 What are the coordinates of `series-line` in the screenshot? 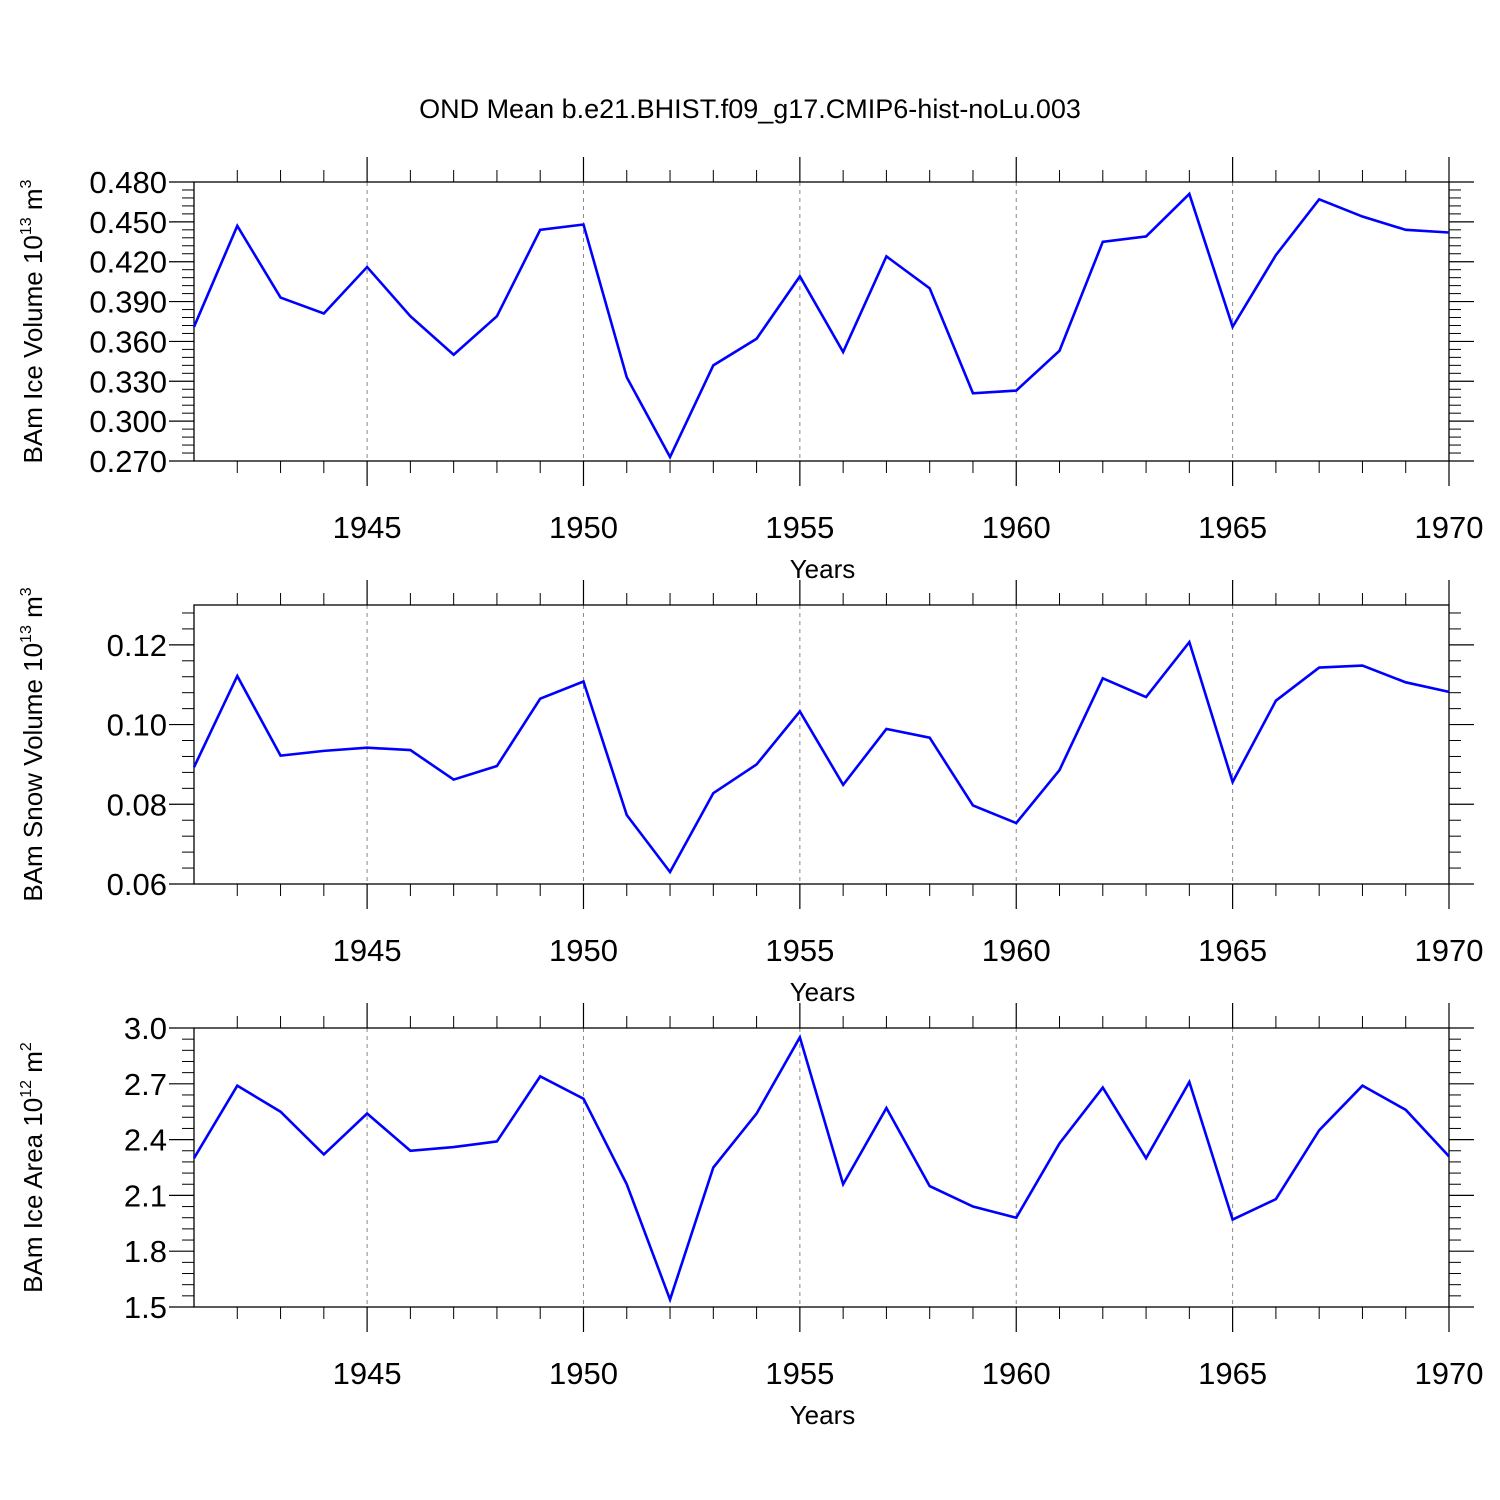 It's located at (821, 757).